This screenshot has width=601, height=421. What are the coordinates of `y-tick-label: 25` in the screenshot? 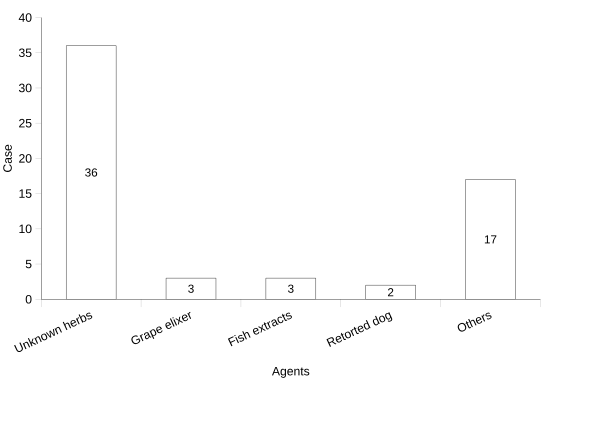 It's located at (25, 123).